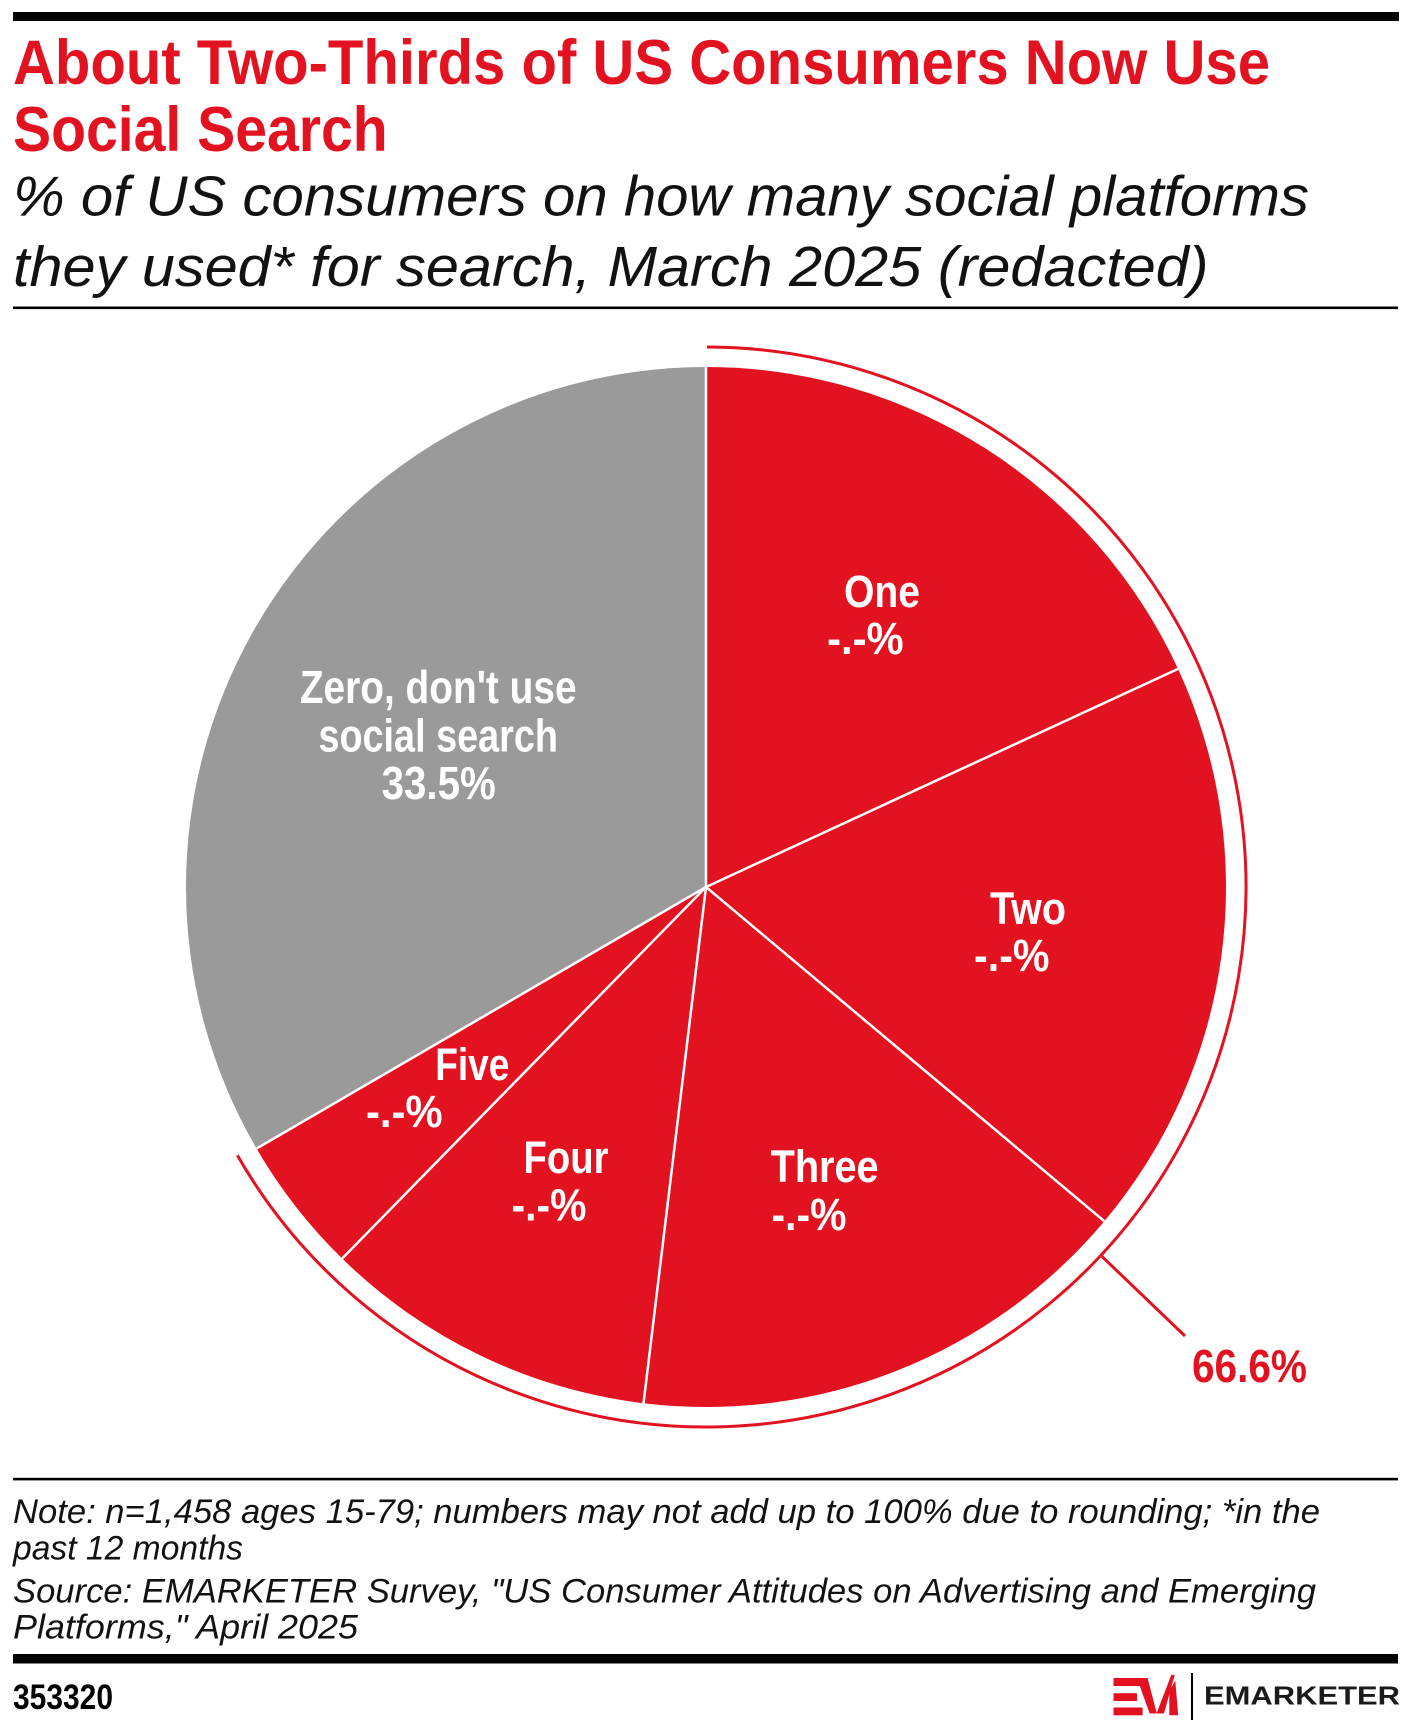 This screenshot has height=1732, width=1410. What do you see at coordinates (472, 1064) in the screenshot?
I see `svg-text: Five` at bounding box center [472, 1064].